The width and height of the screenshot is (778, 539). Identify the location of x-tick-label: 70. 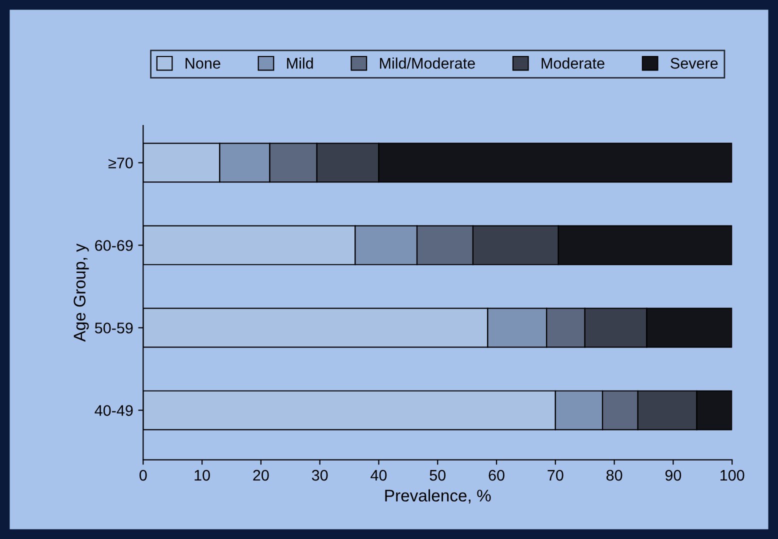
(556, 475).